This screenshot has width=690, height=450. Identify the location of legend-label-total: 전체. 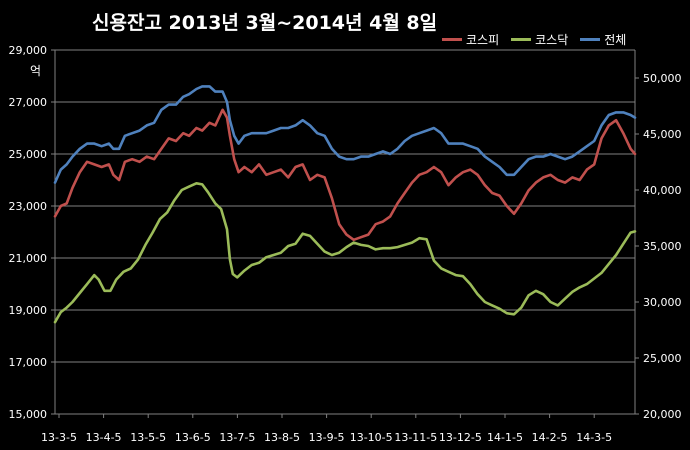
(615, 40).